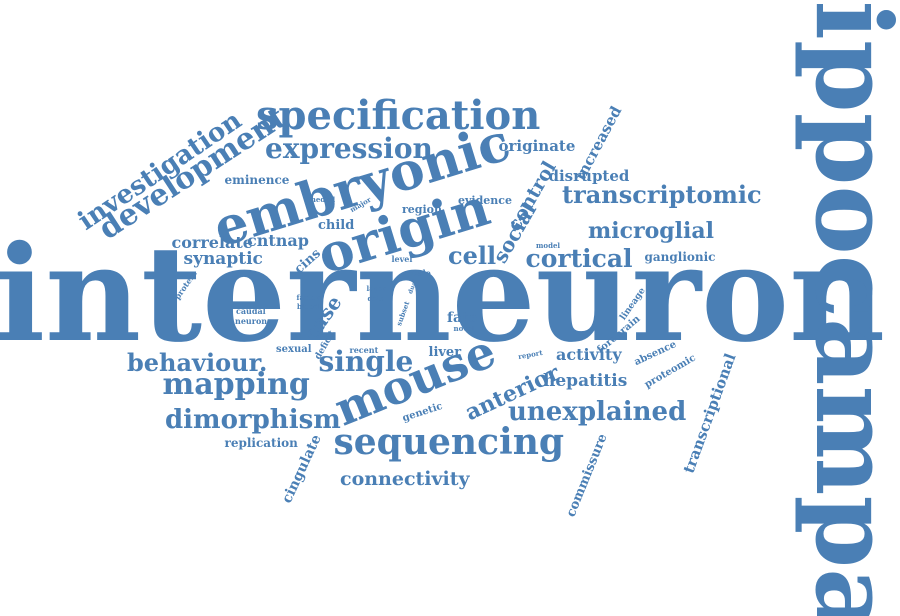 The image size is (900, 616). What do you see at coordinates (589, 175) in the screenshot?
I see `word-disrupted: disrupted` at bounding box center [589, 175].